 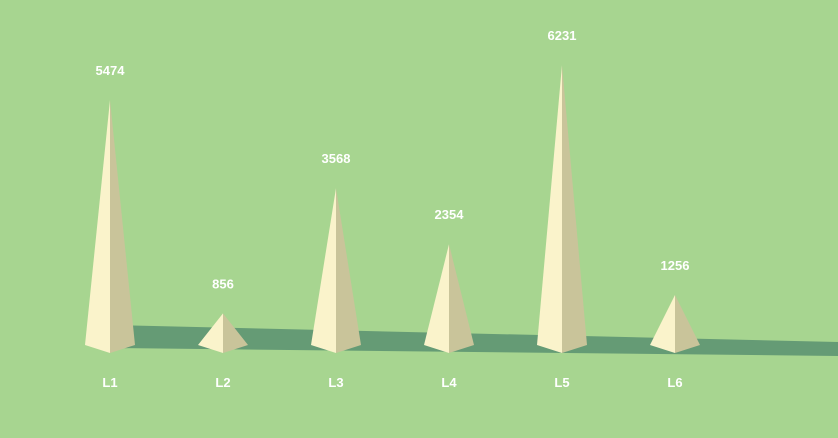 I want to click on category-labels: L1 L2 L3 L4 L5 L6, so click(x=392, y=382).